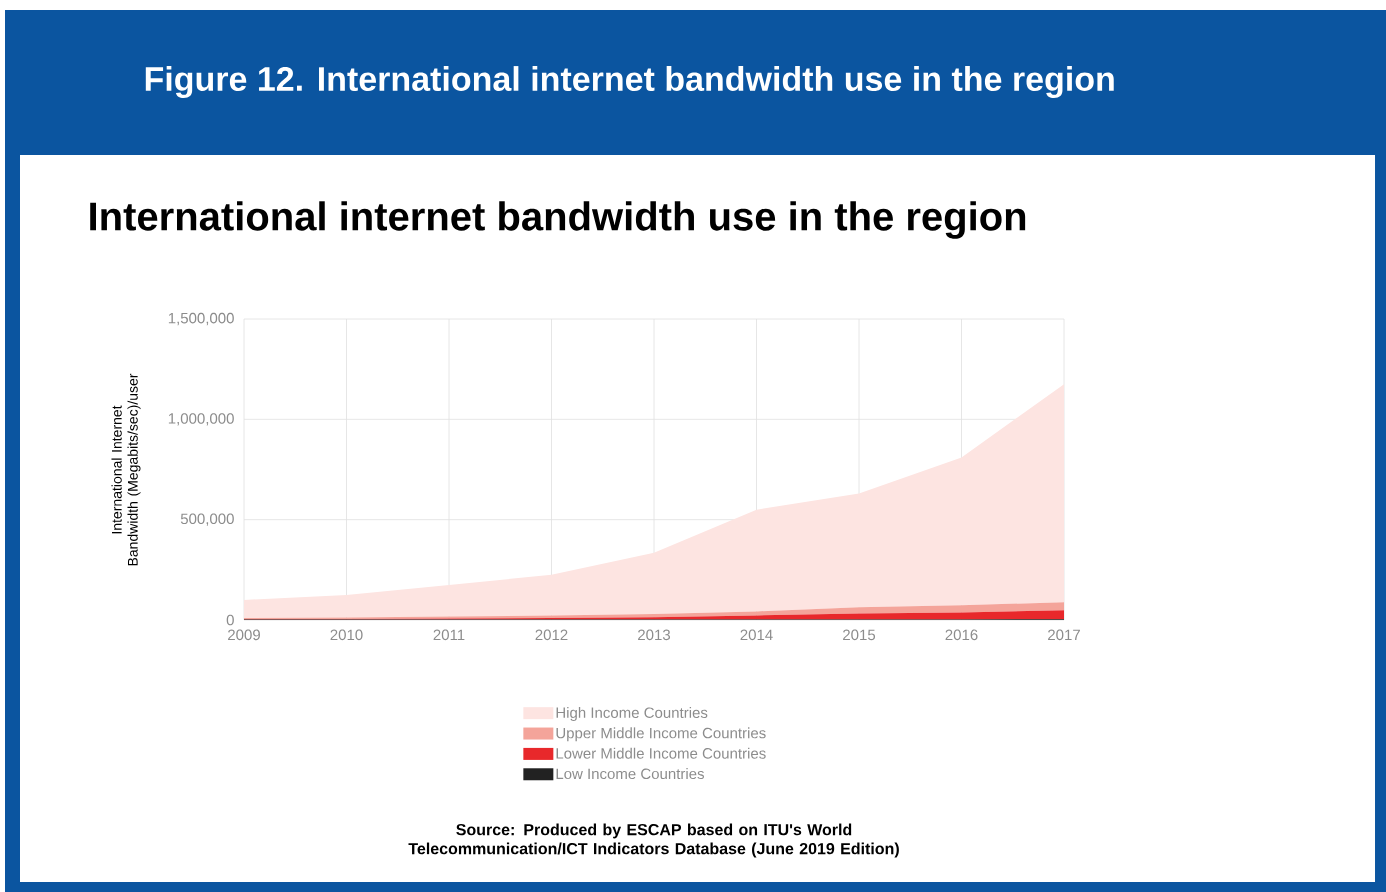  I want to click on legend-label: Low Income Countries, so click(630, 774).